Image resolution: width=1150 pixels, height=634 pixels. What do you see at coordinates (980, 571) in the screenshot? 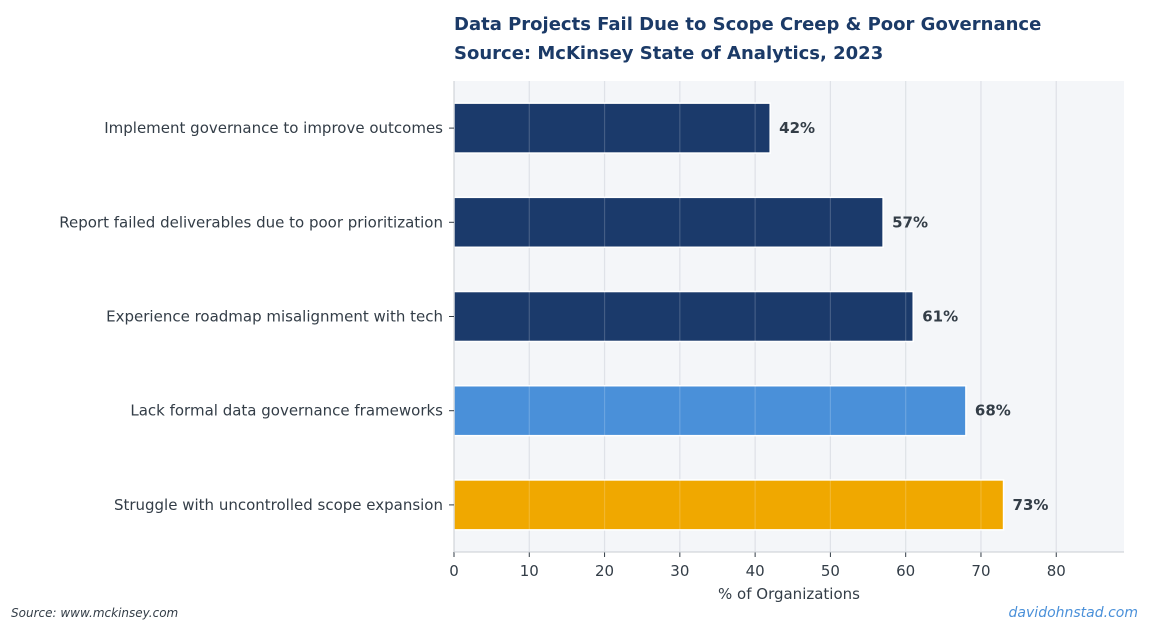
I see `x-tick-label: 70` at bounding box center [980, 571].